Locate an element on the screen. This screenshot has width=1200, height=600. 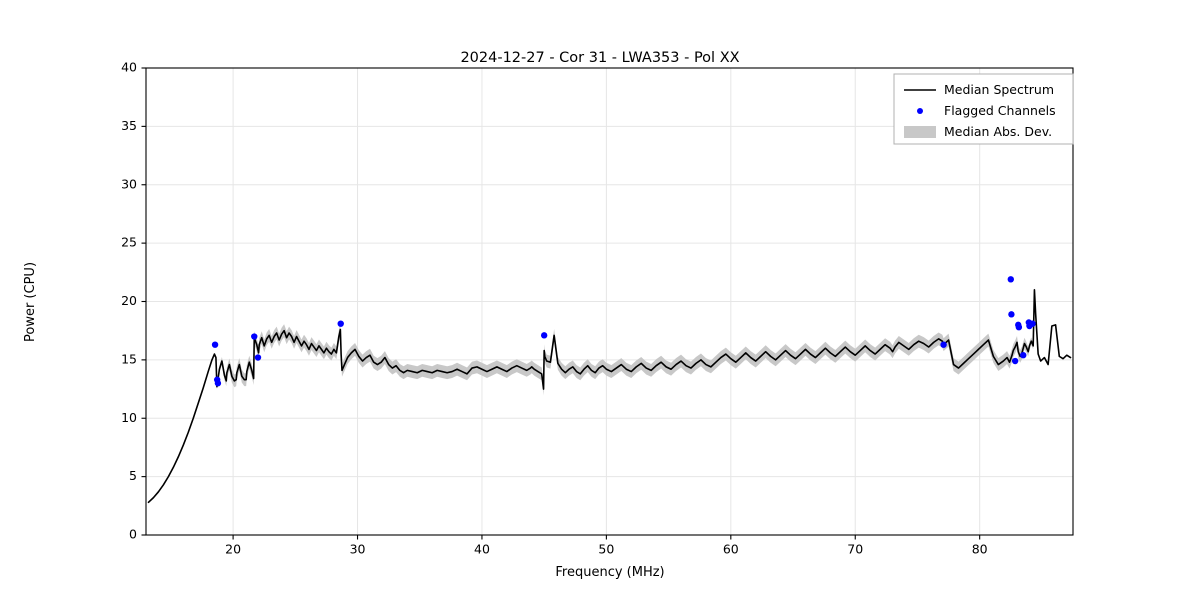
y-tick-label: 40 is located at coordinates (129, 67).